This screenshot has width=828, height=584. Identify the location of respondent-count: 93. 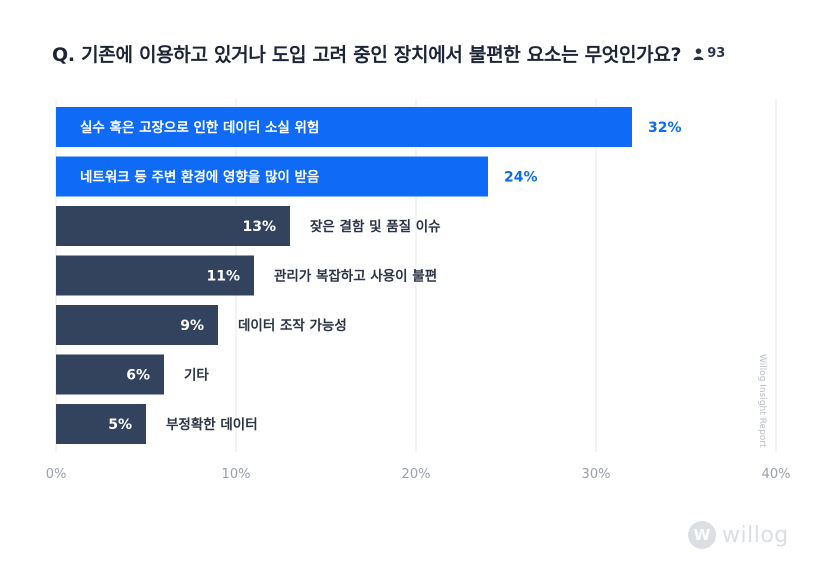
(709, 53).